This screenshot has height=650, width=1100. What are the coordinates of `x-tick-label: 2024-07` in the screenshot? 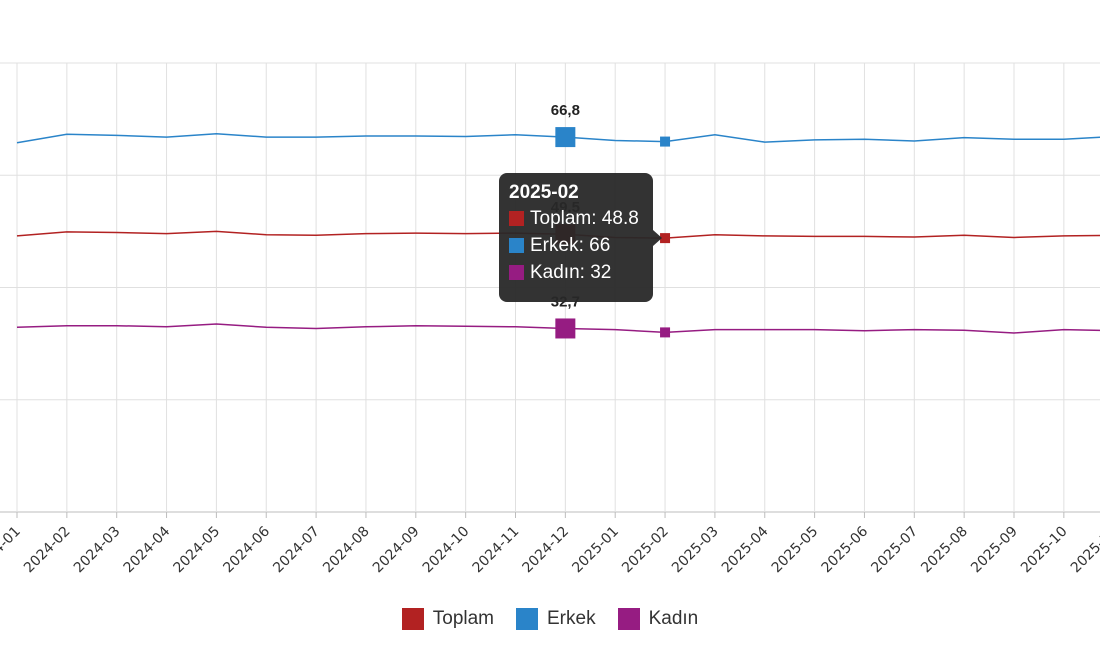 It's located at (296, 550).